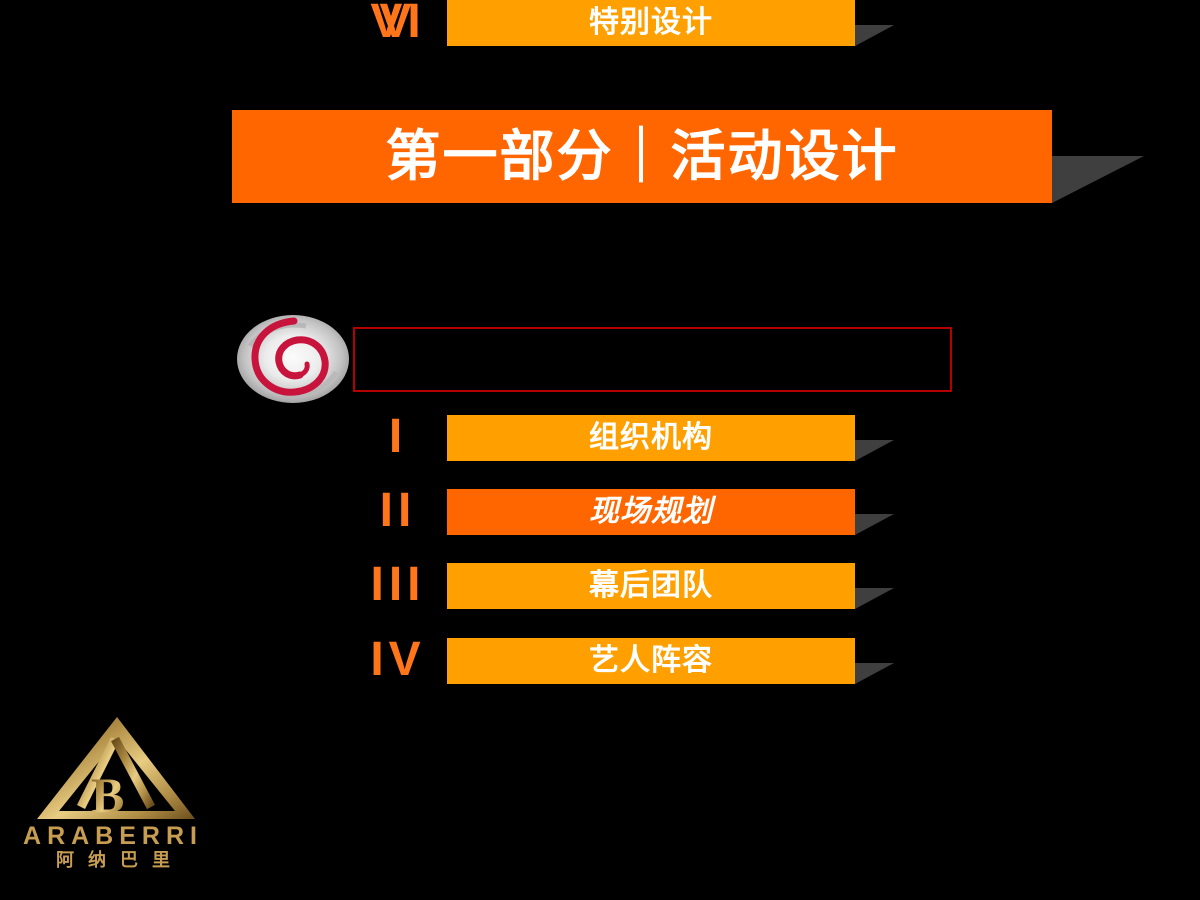 This screenshot has width=1200, height=900. What do you see at coordinates (120, 860) in the screenshot?
I see `logo-brand-chinese-text: 阿纳巴里` at bounding box center [120, 860].